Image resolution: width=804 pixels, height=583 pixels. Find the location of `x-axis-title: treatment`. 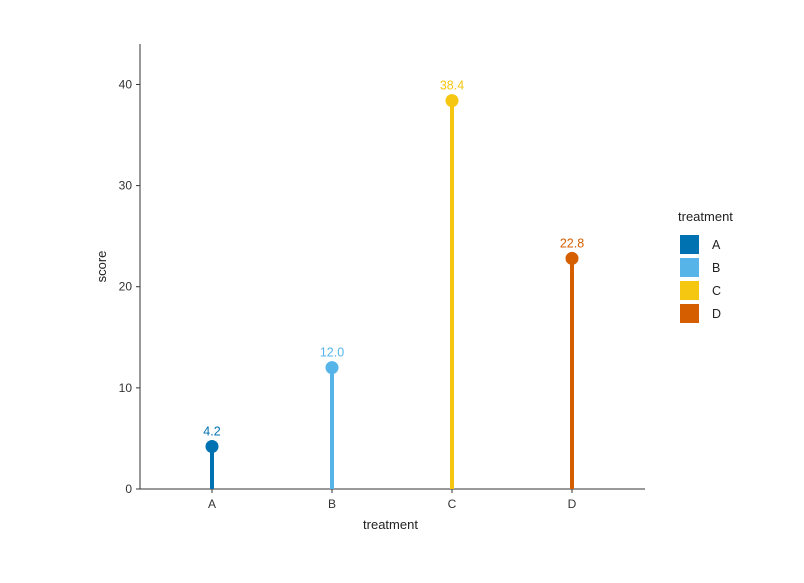

x-axis-title: treatment is located at coordinates (390, 524).